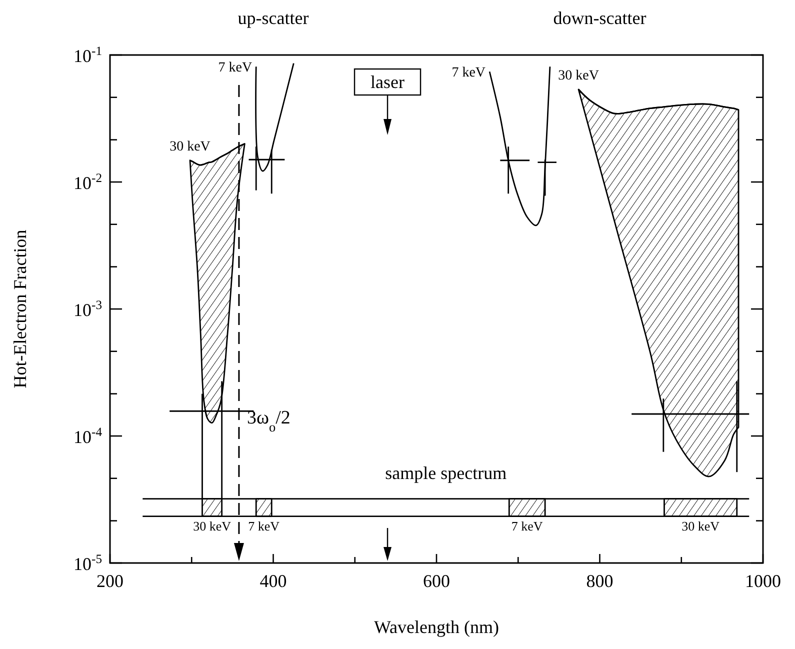 This screenshot has width=795, height=649. I want to click on y-tick-label: 10$^{-2}$, so click(88, 182).